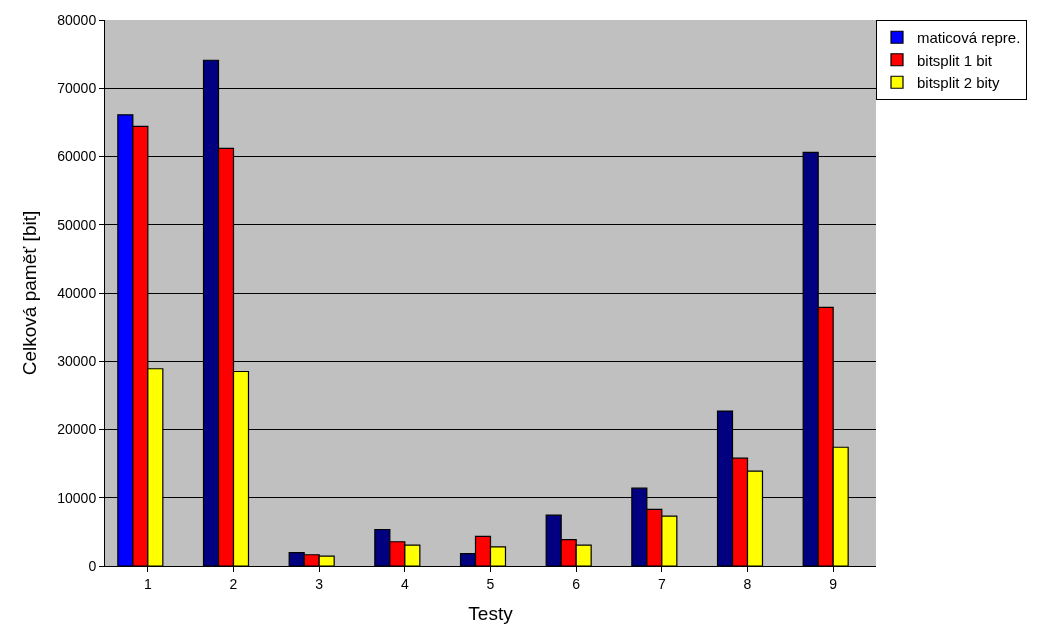 The height and width of the screenshot is (641, 1041). Describe the element at coordinates (77, 156) in the screenshot. I see `y-tick-label: 60000` at that location.